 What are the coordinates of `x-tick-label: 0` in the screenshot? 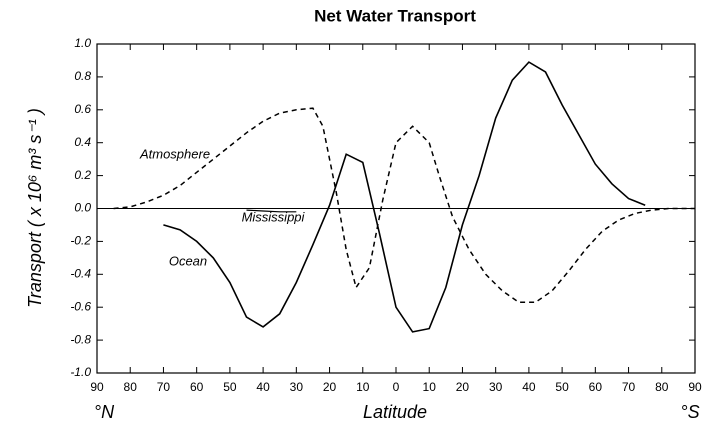 It's located at (396, 387).